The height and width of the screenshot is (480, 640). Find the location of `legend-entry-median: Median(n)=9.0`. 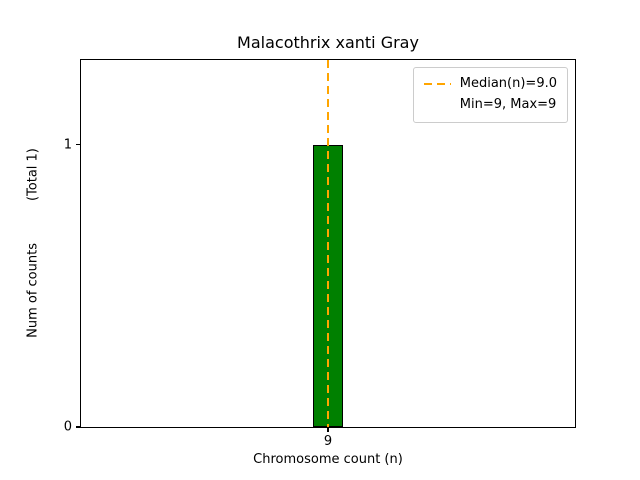

legend-entry-median: Median(n)=9.0 is located at coordinates (490, 84).